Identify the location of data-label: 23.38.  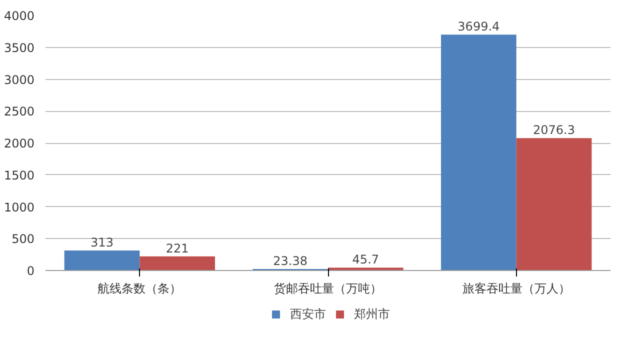
(290, 261).